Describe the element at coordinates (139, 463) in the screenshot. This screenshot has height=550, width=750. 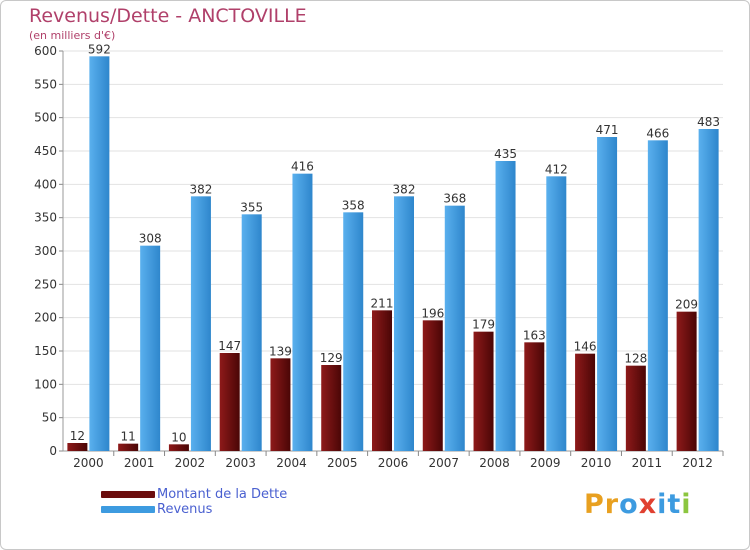
I see `x-tick-label: 2001` at that location.